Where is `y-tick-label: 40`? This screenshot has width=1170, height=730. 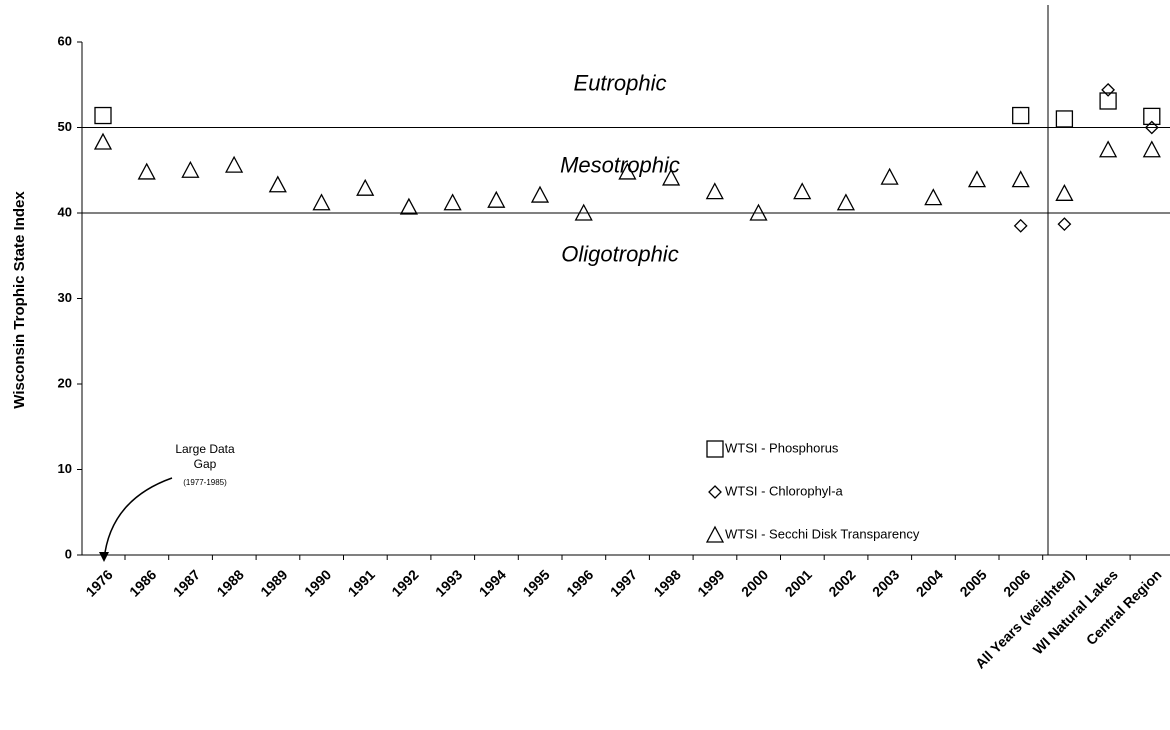
y-tick-label: 40 is located at coordinates (65, 211).